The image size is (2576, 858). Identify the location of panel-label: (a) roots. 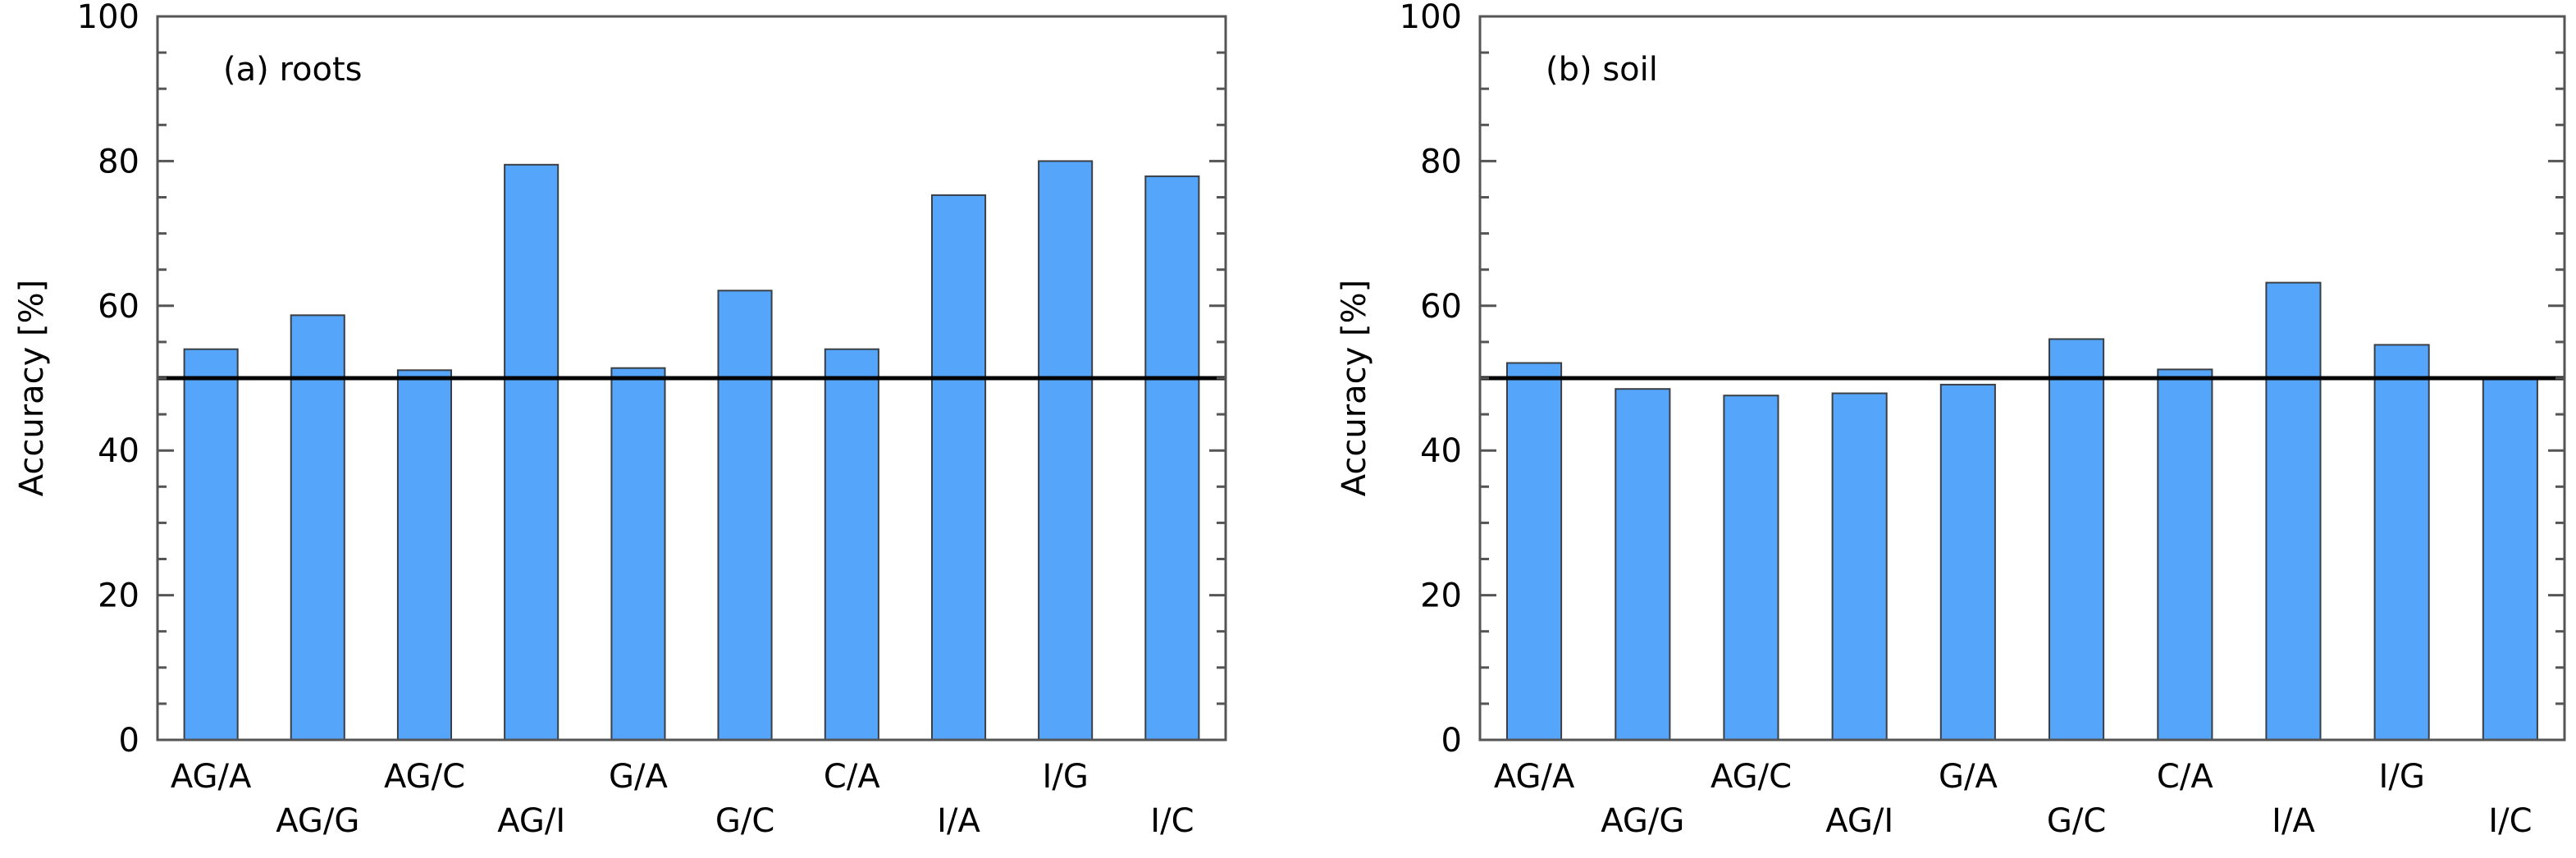
(293, 70).